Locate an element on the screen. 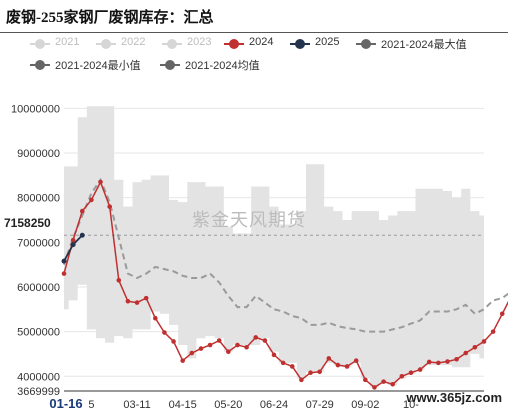 This screenshot has height=414, width=508. title-divider is located at coordinates (254, 32).